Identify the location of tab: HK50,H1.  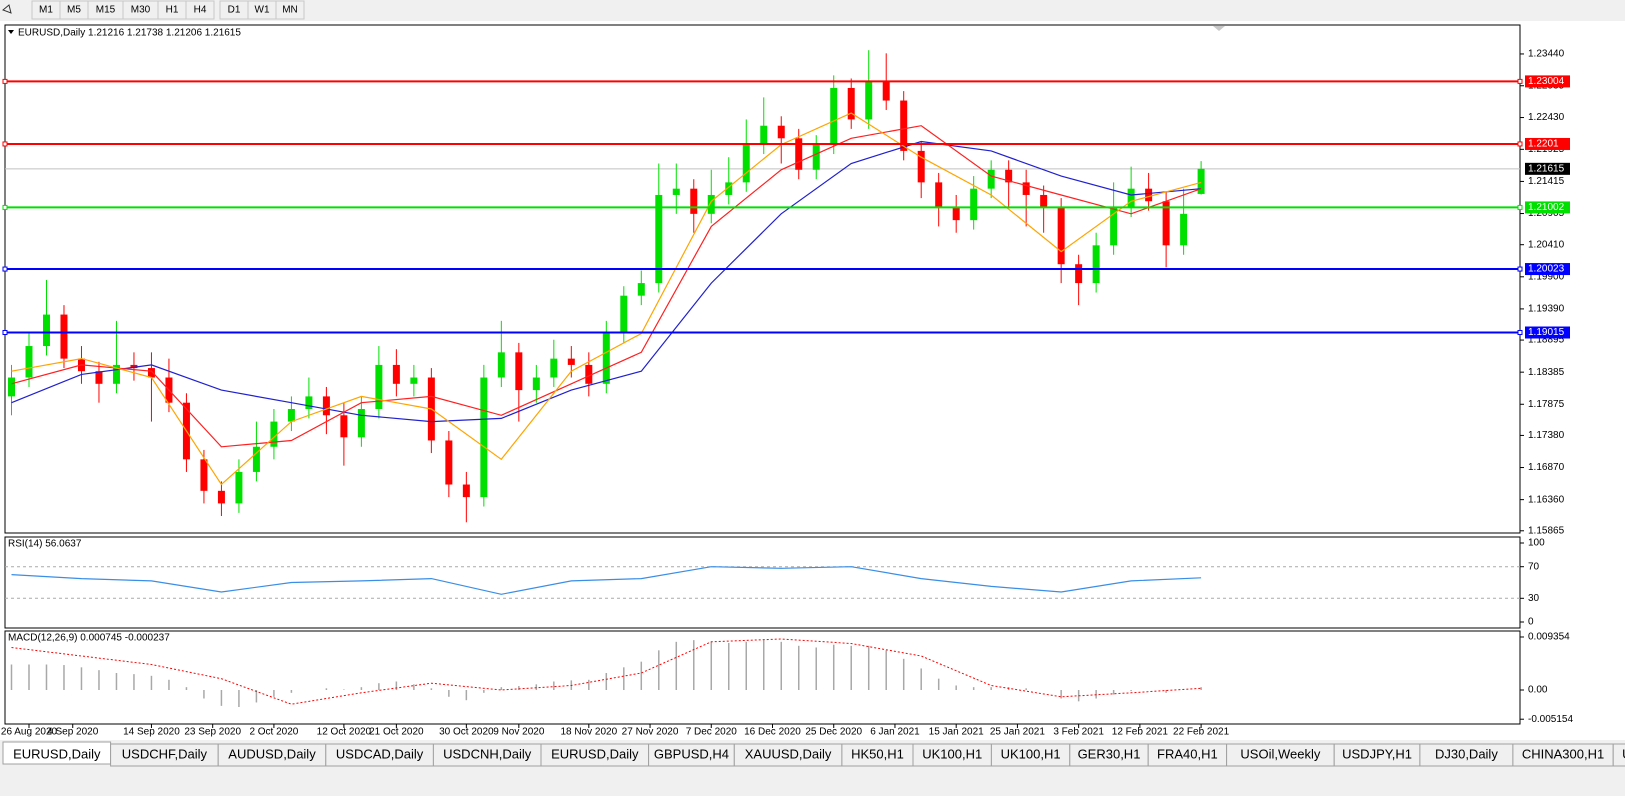
(877, 755).